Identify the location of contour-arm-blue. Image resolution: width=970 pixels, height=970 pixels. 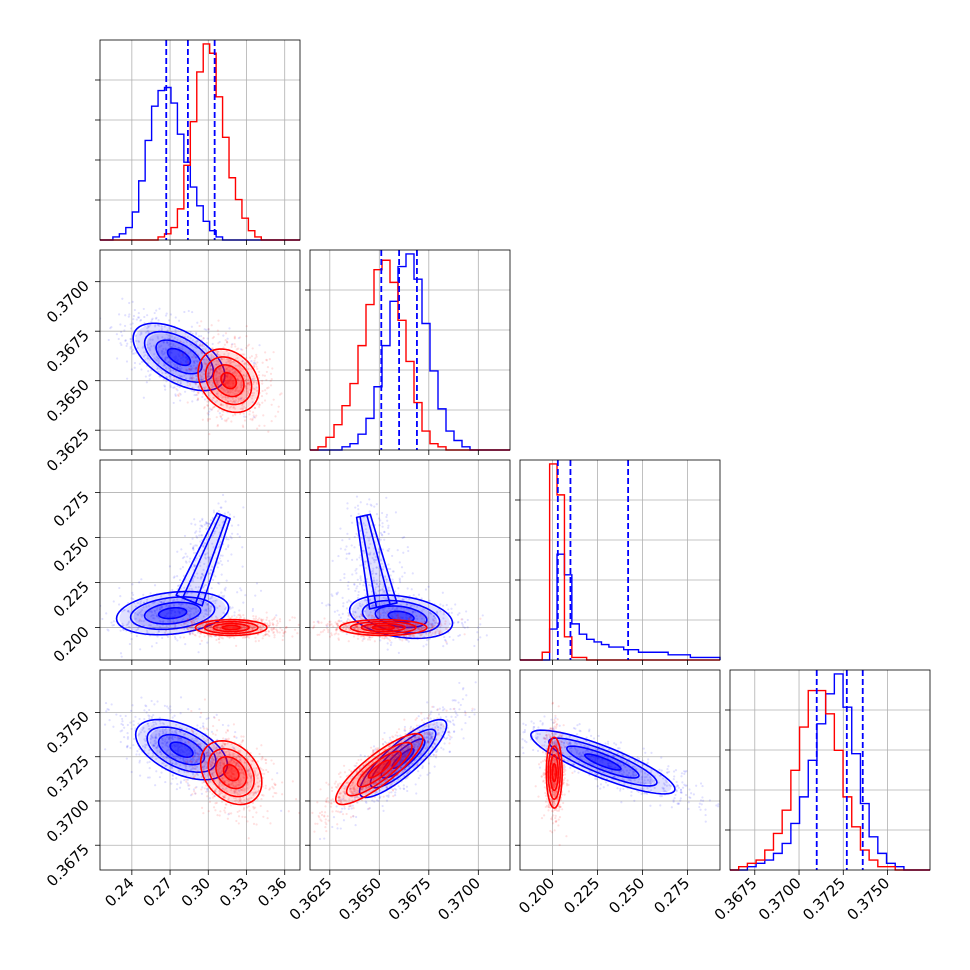
(204, 558).